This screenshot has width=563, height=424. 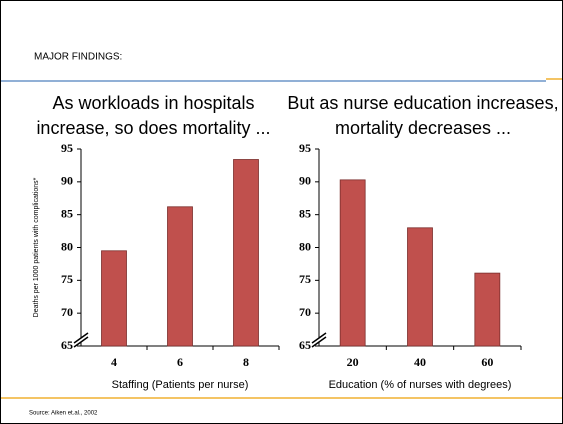 I want to click on x-tick-label: 60, so click(x=487, y=362).